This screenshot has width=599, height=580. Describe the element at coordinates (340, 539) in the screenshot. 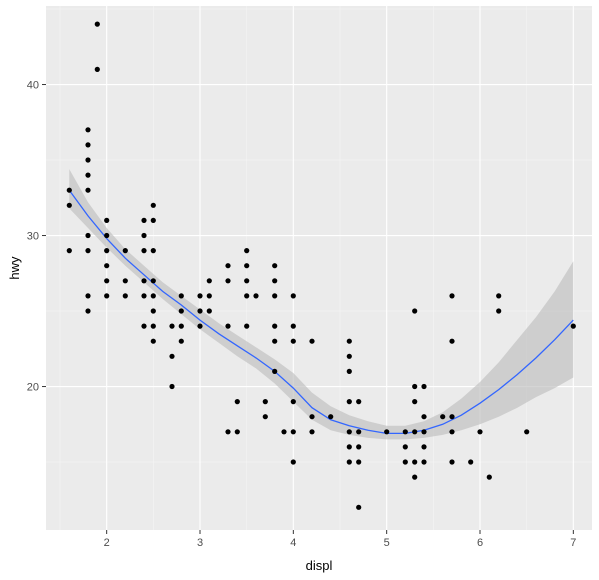

I see `x-axis: 2 3 4 5 6 7` at that location.